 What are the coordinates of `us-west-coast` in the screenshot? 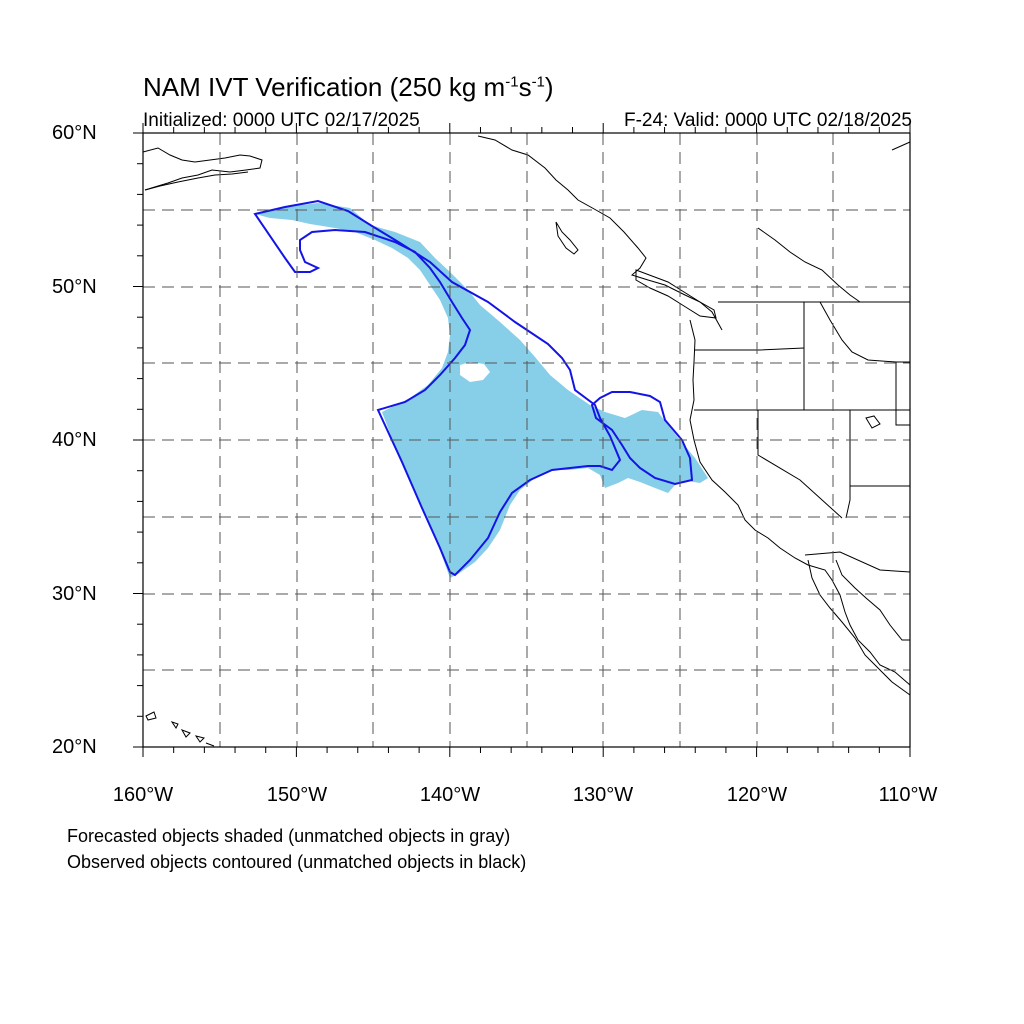 It's located at (800, 502).